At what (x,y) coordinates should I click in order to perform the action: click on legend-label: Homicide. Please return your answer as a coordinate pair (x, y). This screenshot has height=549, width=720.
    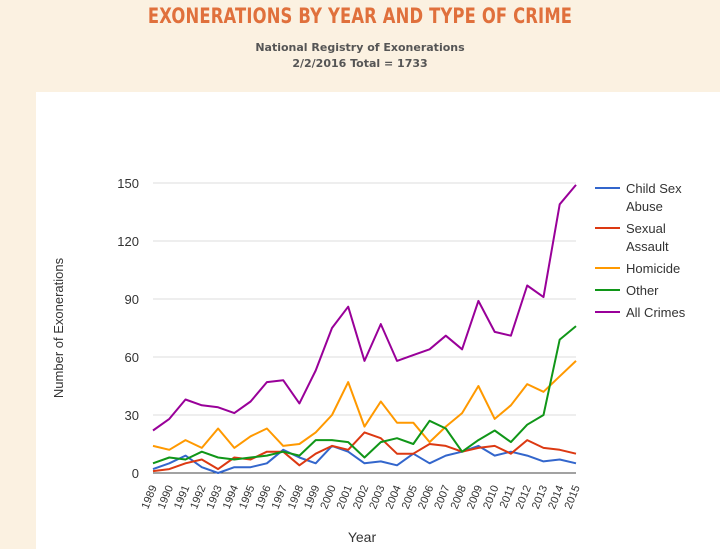
    Looking at the image, I should click on (653, 268).